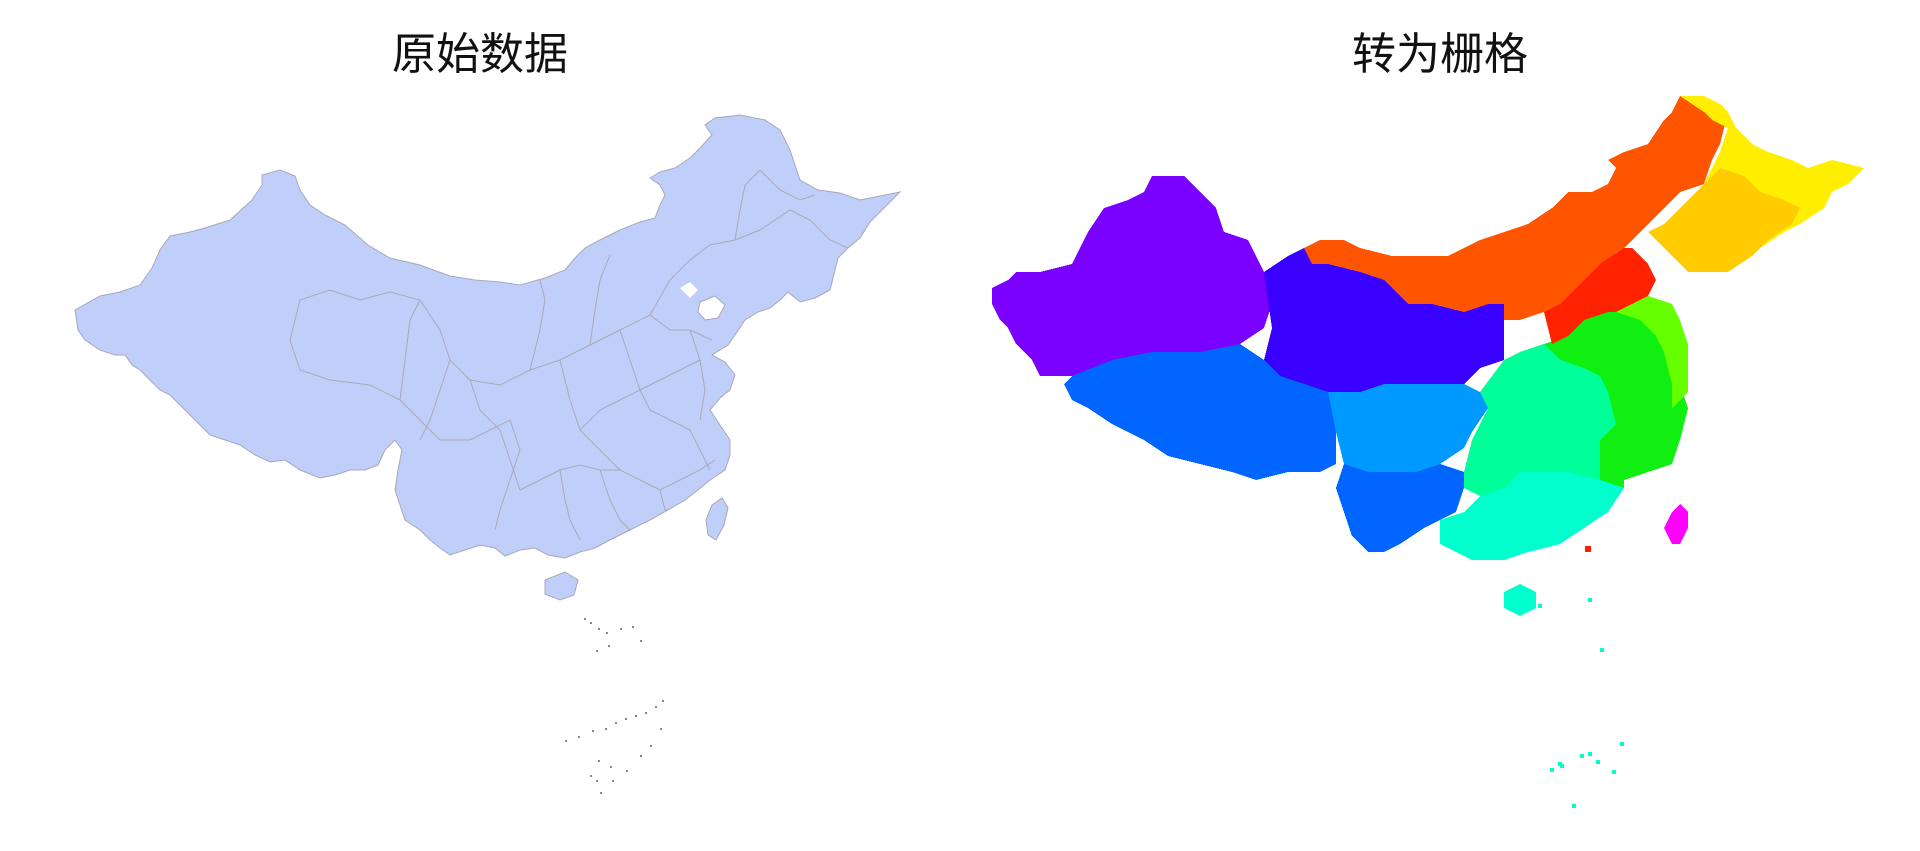  I want to click on raster-islands, so click(1581, 677).